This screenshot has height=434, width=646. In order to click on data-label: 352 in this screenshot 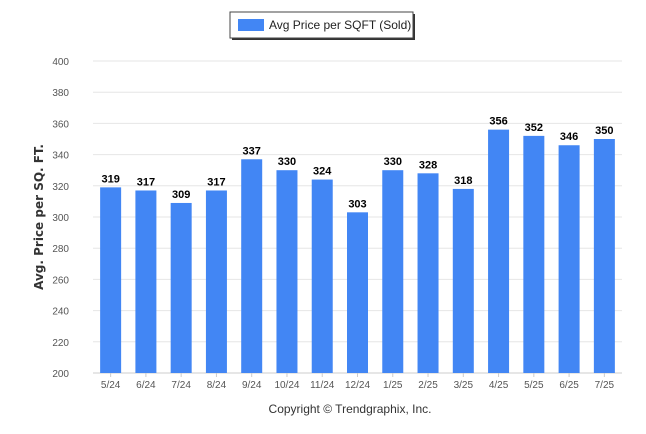, I will do `click(534, 128)`.